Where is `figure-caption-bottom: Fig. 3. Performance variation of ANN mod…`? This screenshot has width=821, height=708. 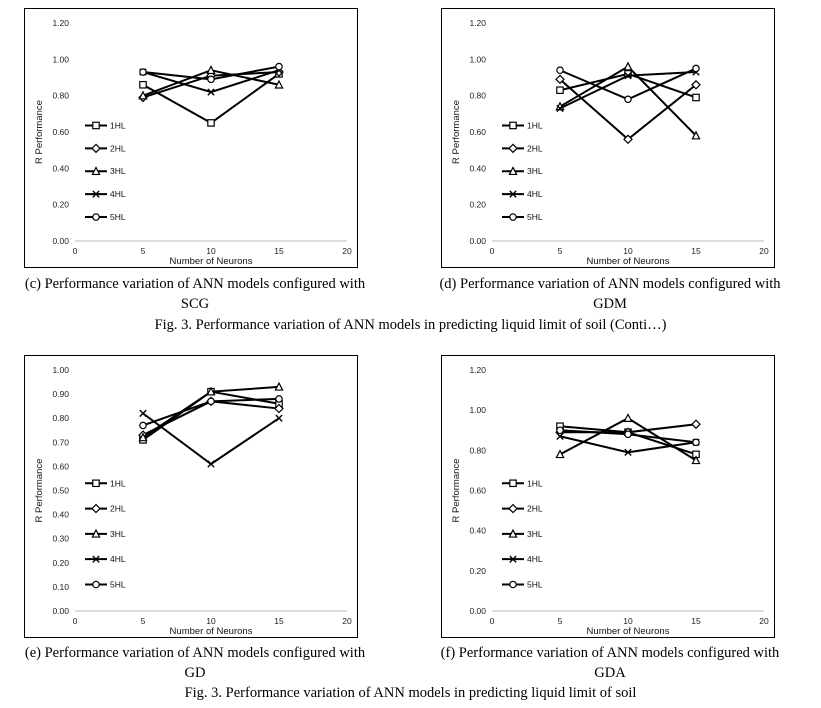 figure-caption-bottom: Fig. 3. Performance variation of ANN mod… is located at coordinates (410, 693).